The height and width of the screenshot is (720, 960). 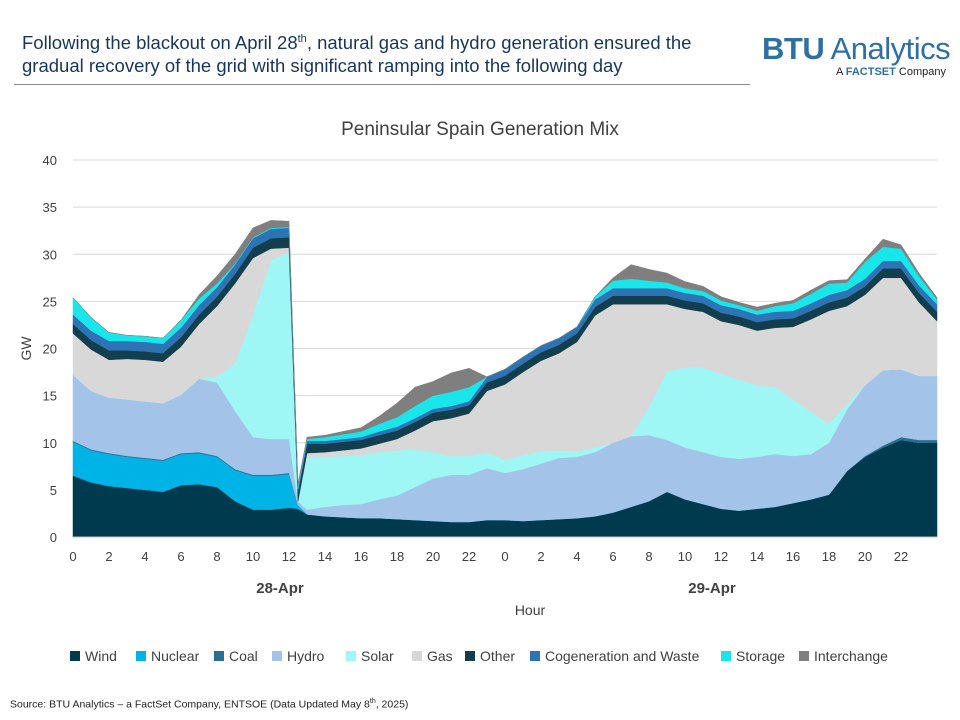 What do you see at coordinates (351, 656) in the screenshot?
I see `legend-swatch-solar` at bounding box center [351, 656].